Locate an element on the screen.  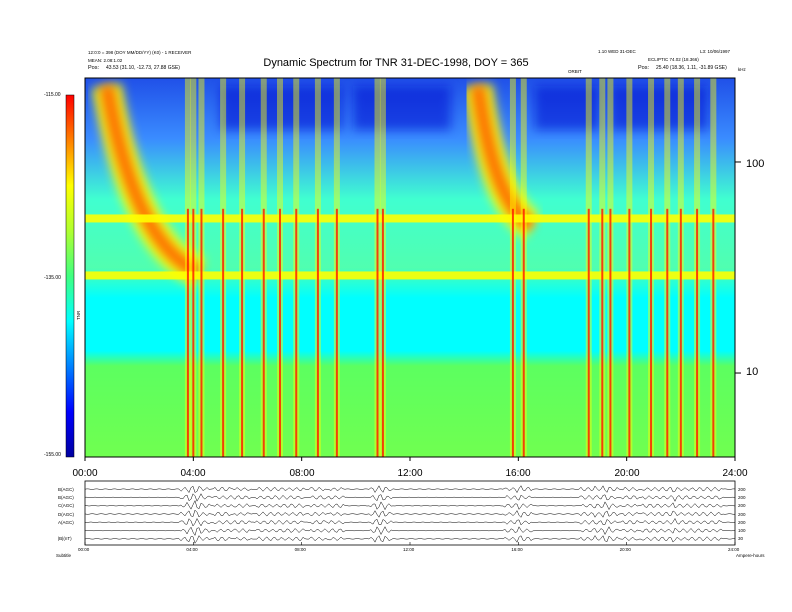
header-right-line1: 1.10 WED 31-DEC is located at coordinates (617, 51).